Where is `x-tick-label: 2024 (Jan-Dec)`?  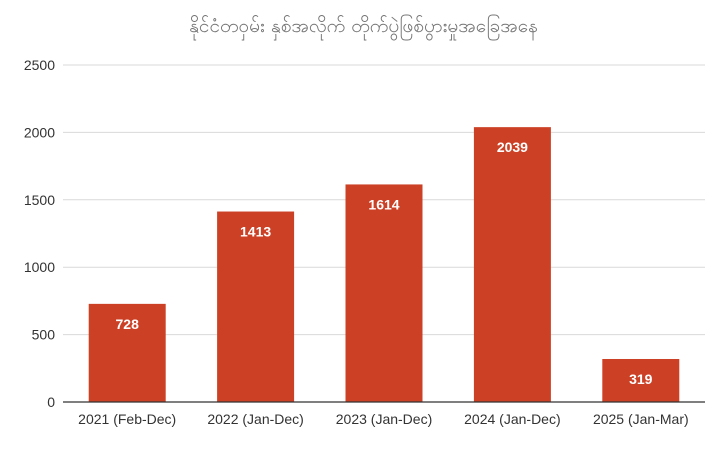
x-tick-label: 2024 (Jan-Dec) is located at coordinates (512, 419).